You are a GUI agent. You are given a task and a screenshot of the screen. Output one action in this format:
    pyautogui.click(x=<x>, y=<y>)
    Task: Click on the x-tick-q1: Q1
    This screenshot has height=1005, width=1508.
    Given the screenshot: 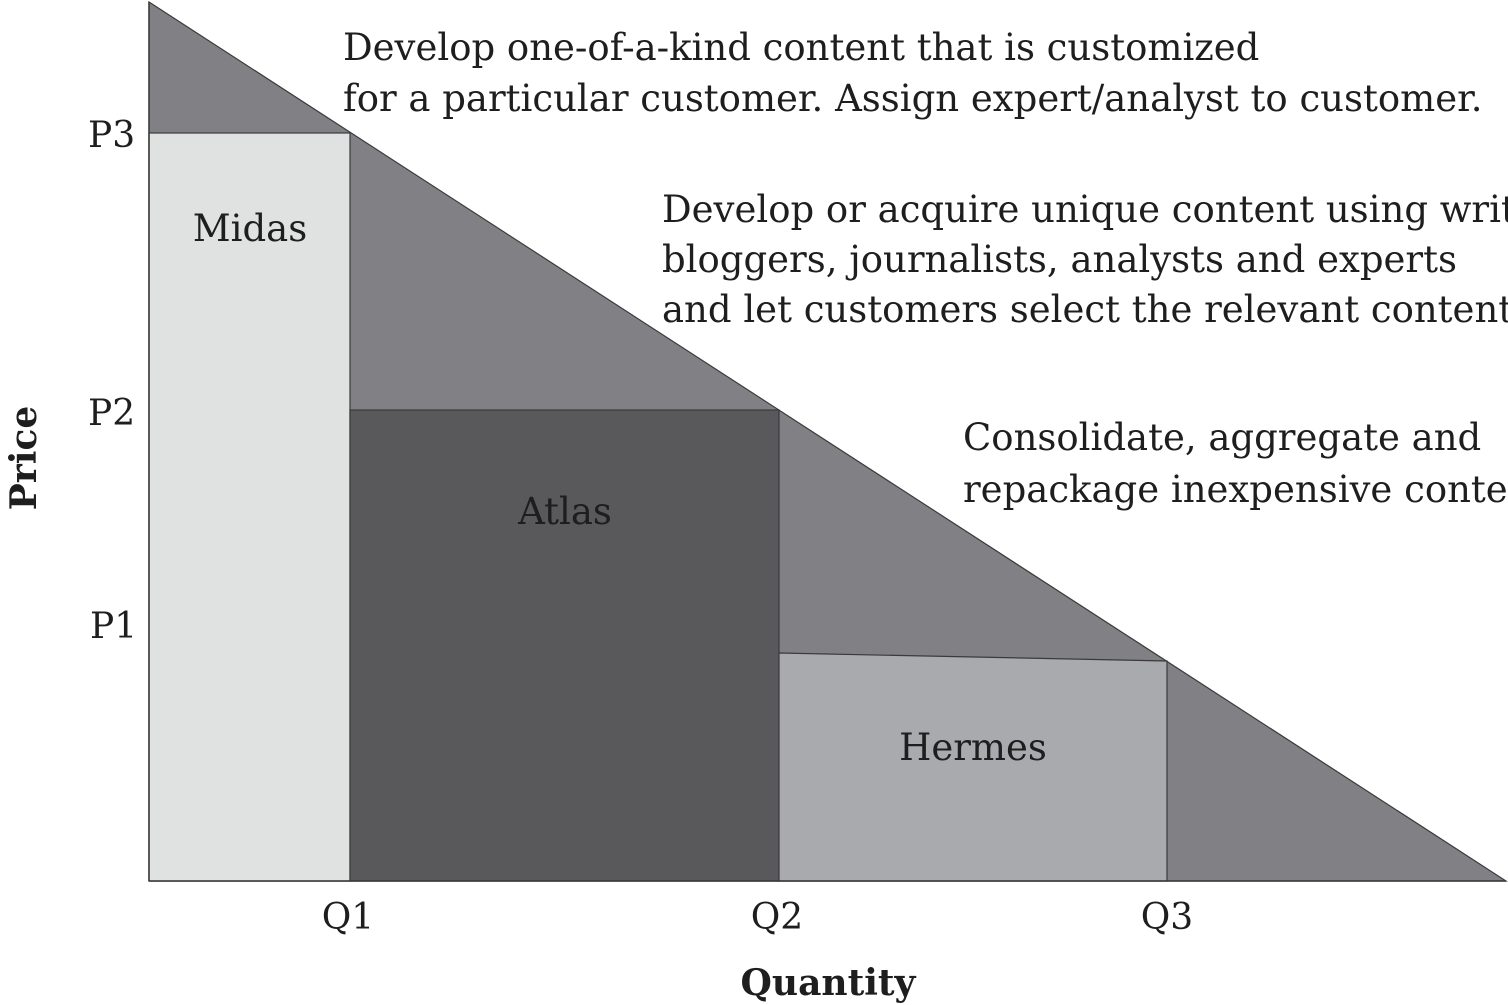 What is the action you would take?
    pyautogui.click(x=348, y=917)
    